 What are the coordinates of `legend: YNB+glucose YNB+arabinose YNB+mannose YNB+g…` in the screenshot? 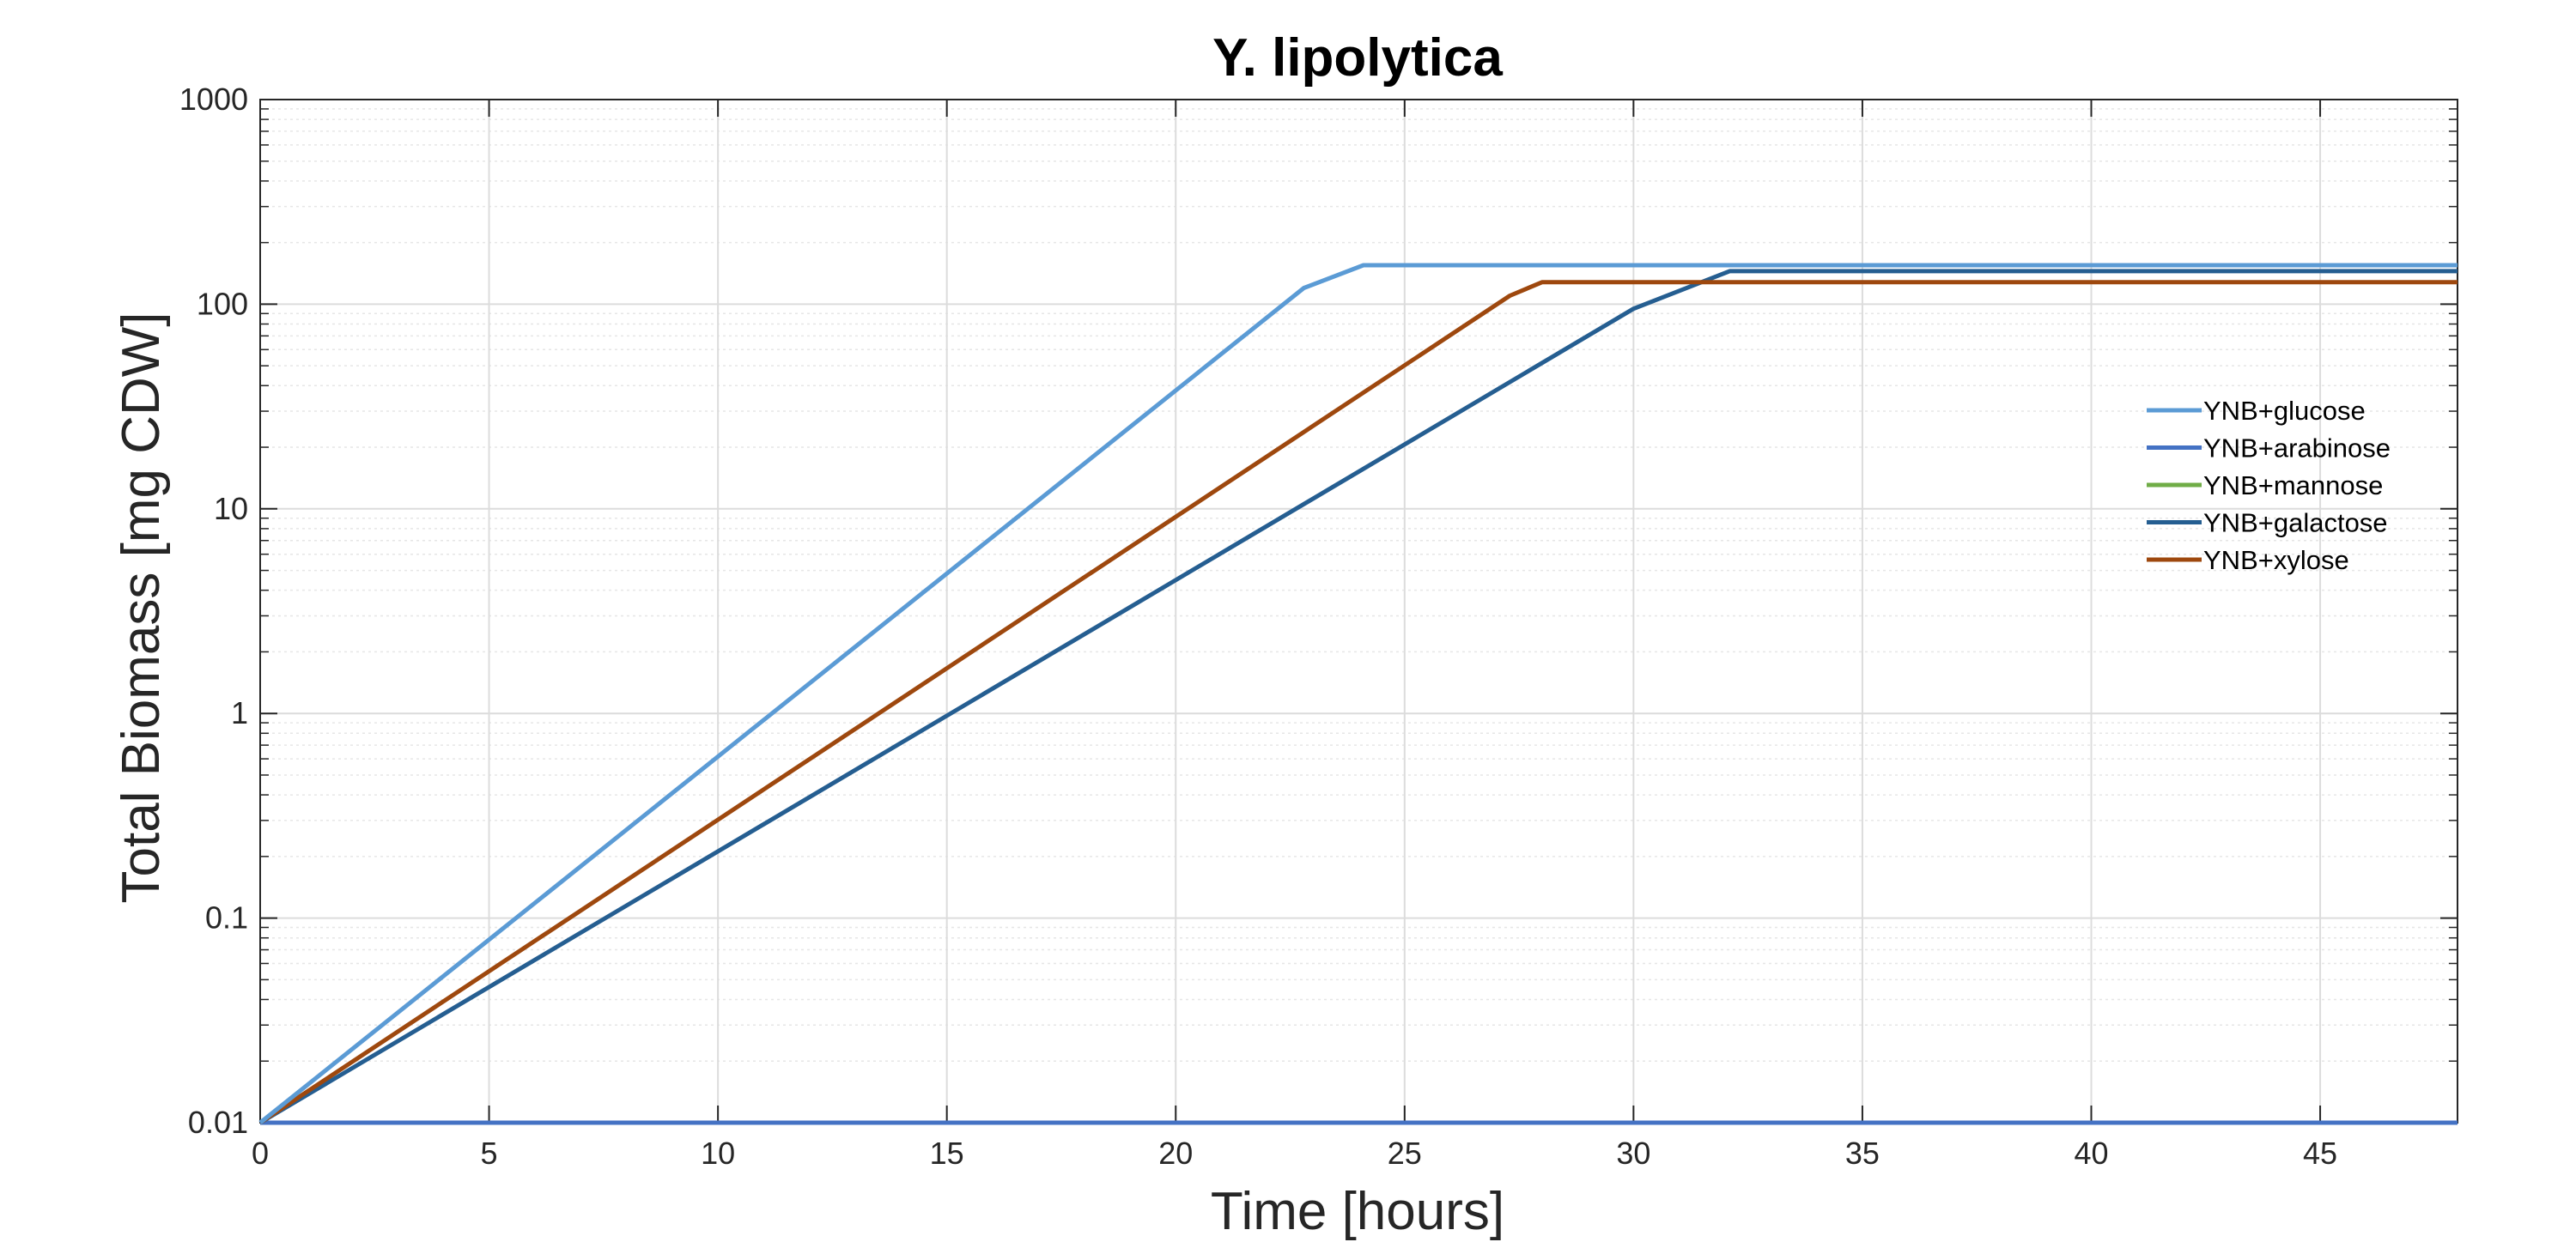 It's located at (2269, 485).